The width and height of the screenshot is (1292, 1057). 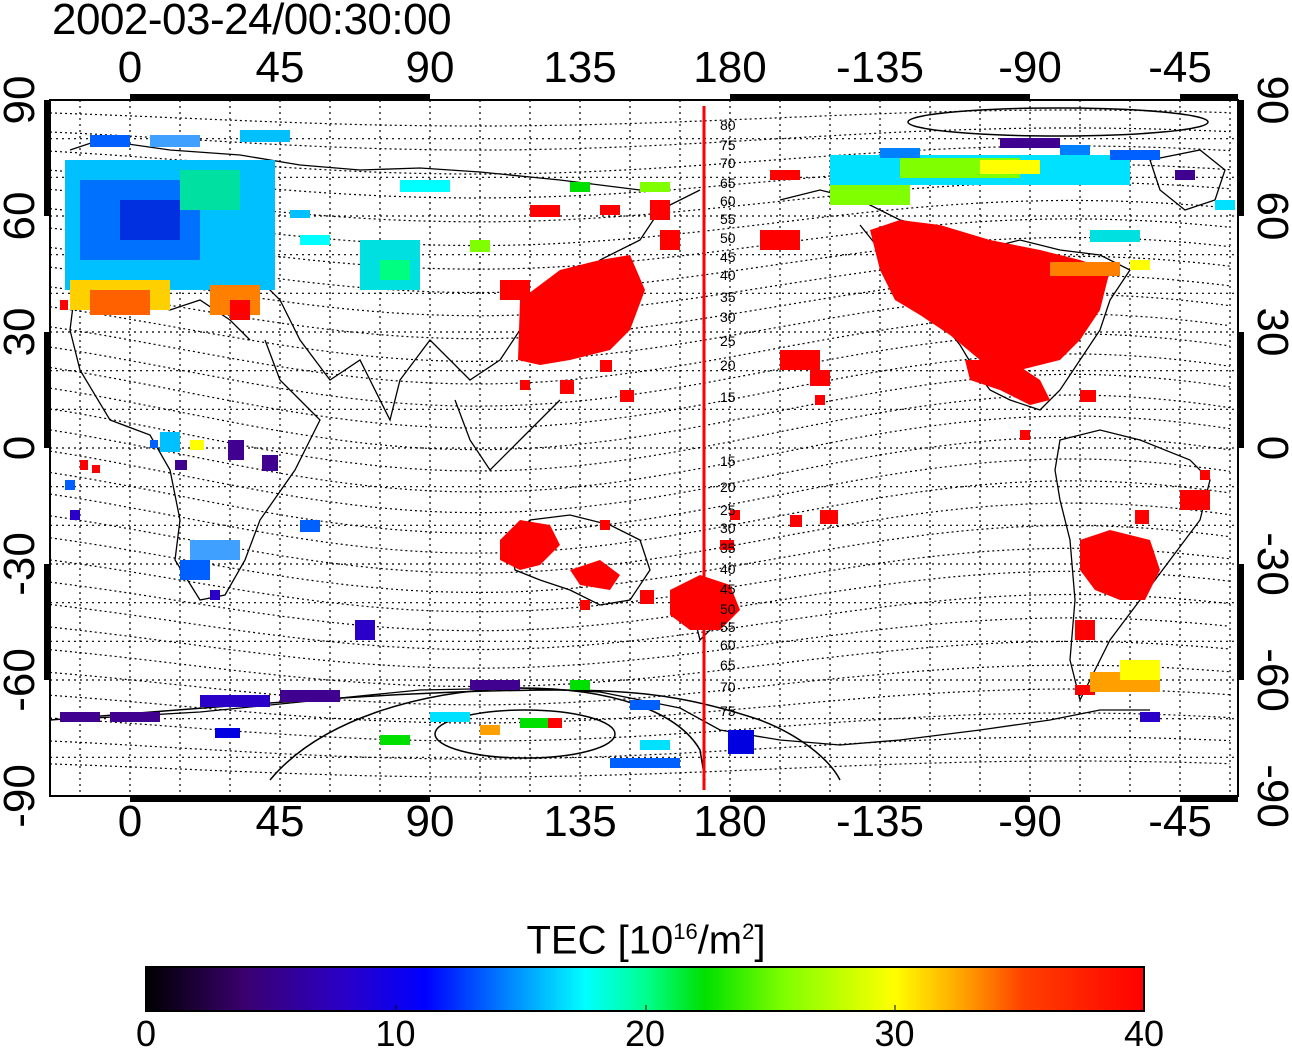 What do you see at coordinates (645, 1033) in the screenshot?
I see `colorbar-tick: 20` at bounding box center [645, 1033].